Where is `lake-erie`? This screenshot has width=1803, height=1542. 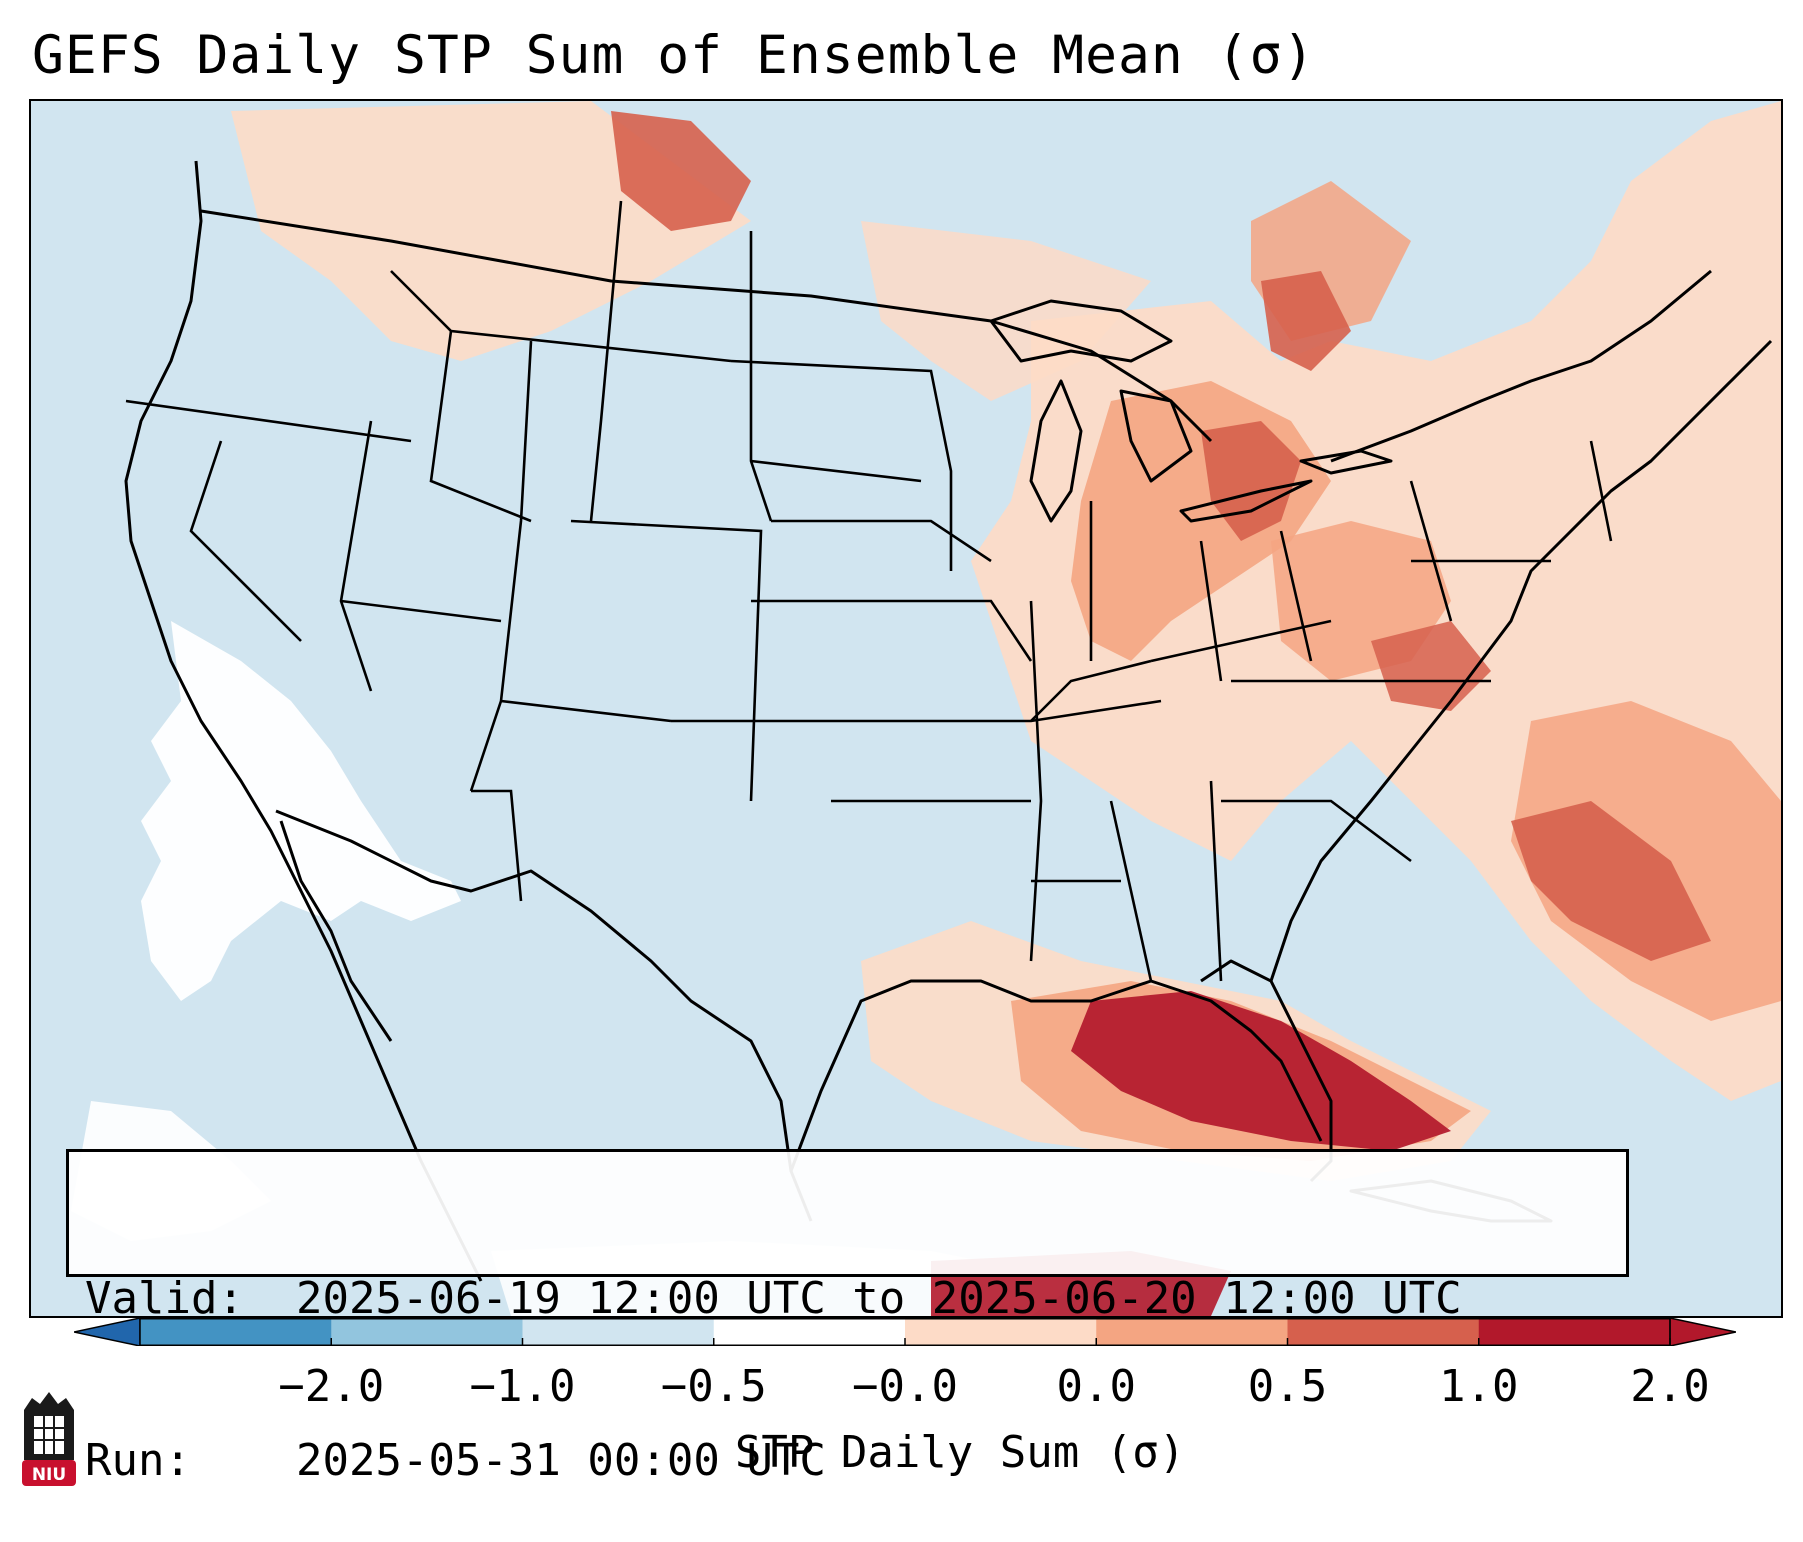 lake-erie is located at coordinates (1246, 501).